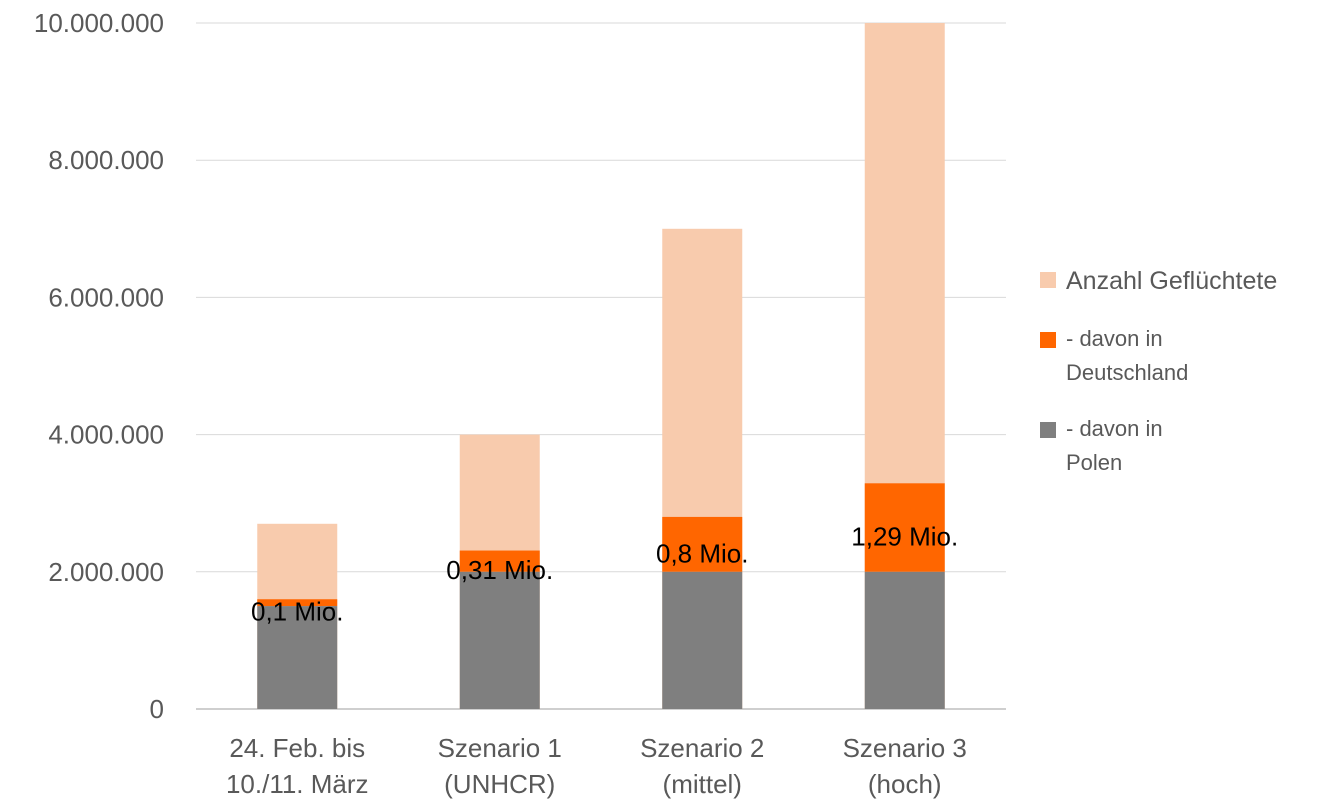 This screenshot has height=808, width=1323. Describe the element at coordinates (905, 748) in the screenshot. I see `x-category-label: Szenario 3` at that location.